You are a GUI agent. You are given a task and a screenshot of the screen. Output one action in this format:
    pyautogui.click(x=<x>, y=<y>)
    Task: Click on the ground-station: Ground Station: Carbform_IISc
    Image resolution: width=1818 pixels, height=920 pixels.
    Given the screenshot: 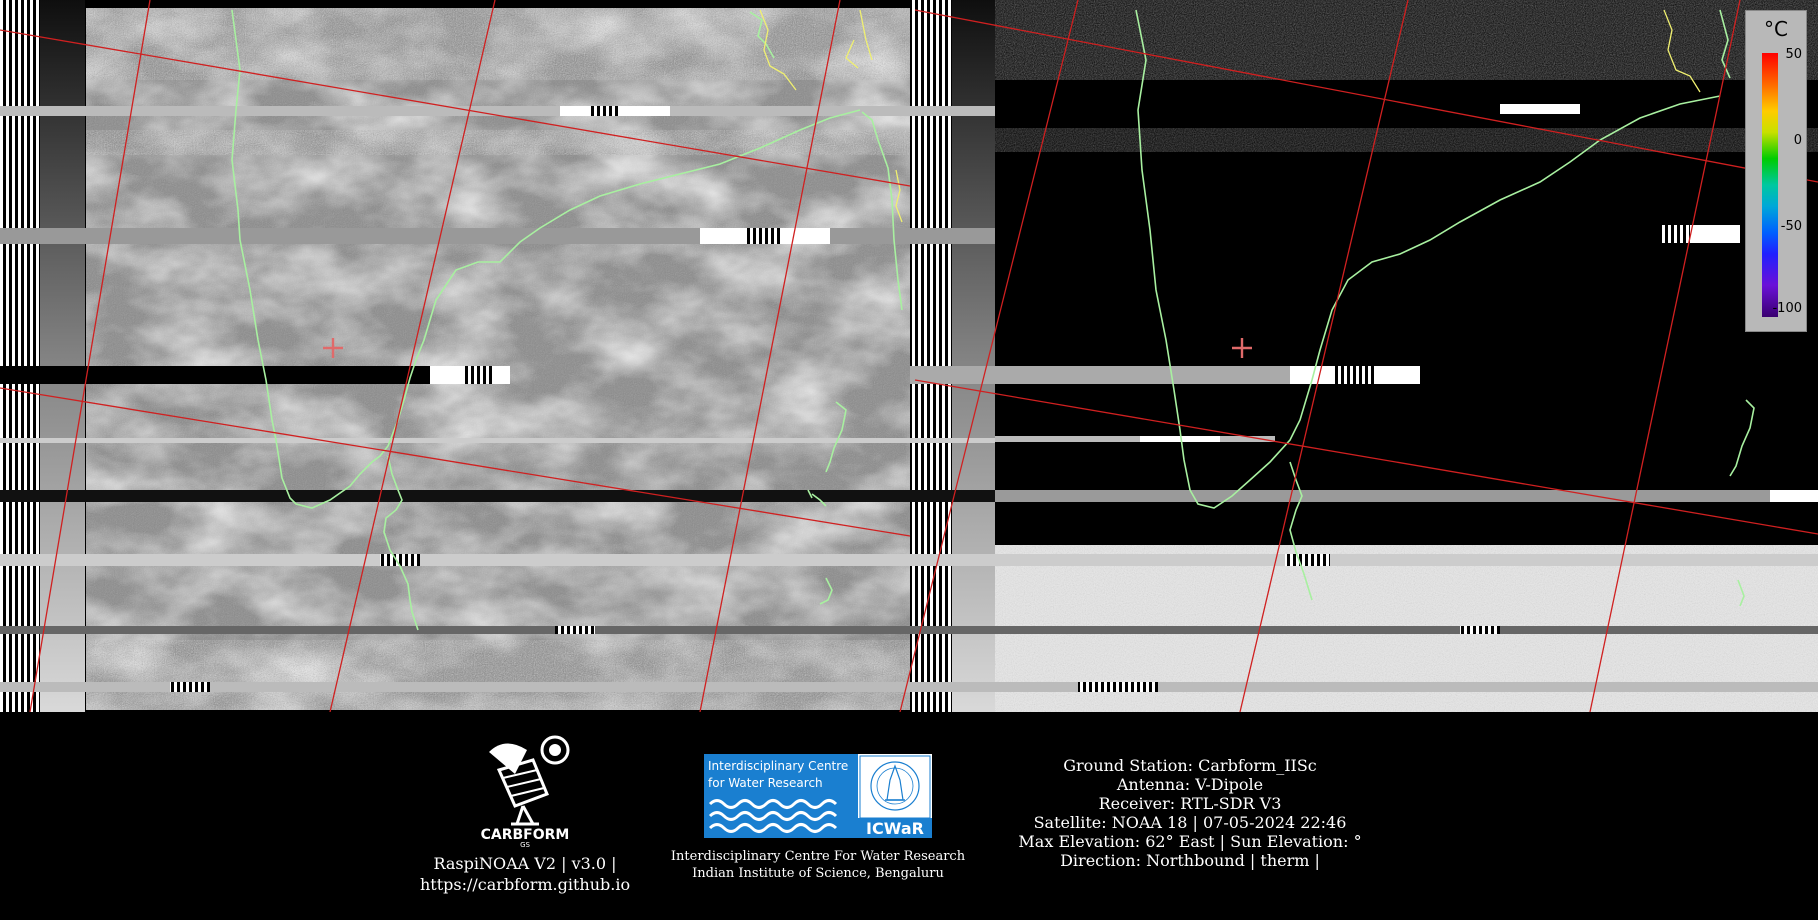 What is the action you would take?
    pyautogui.click(x=1190, y=765)
    